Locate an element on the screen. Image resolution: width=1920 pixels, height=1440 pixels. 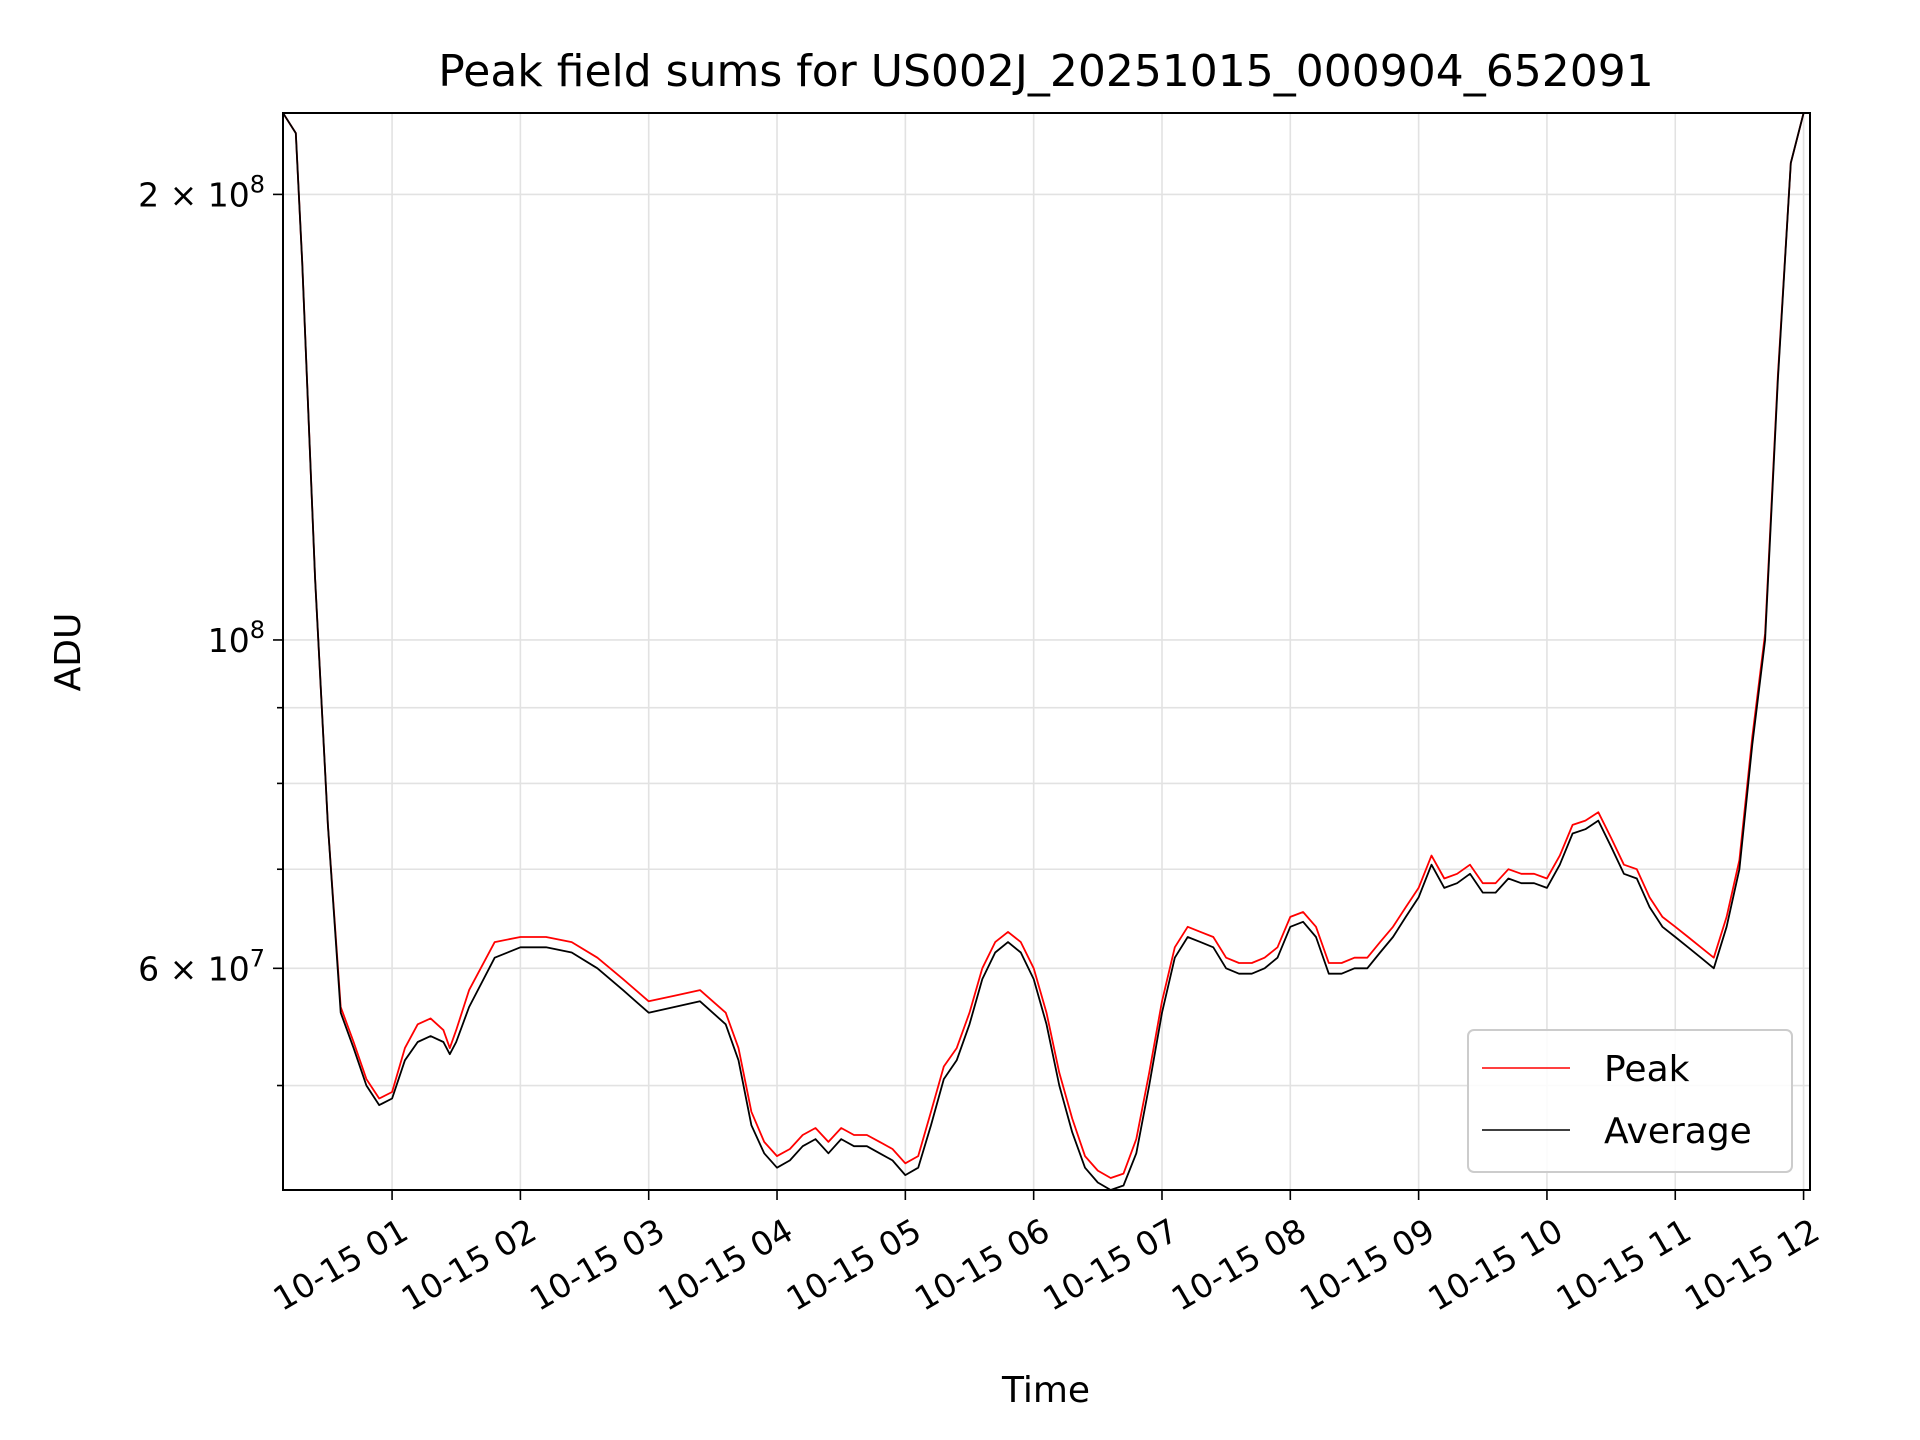
y-axis: 2 × 108 108 6 × 107 is located at coordinates (210, 628).